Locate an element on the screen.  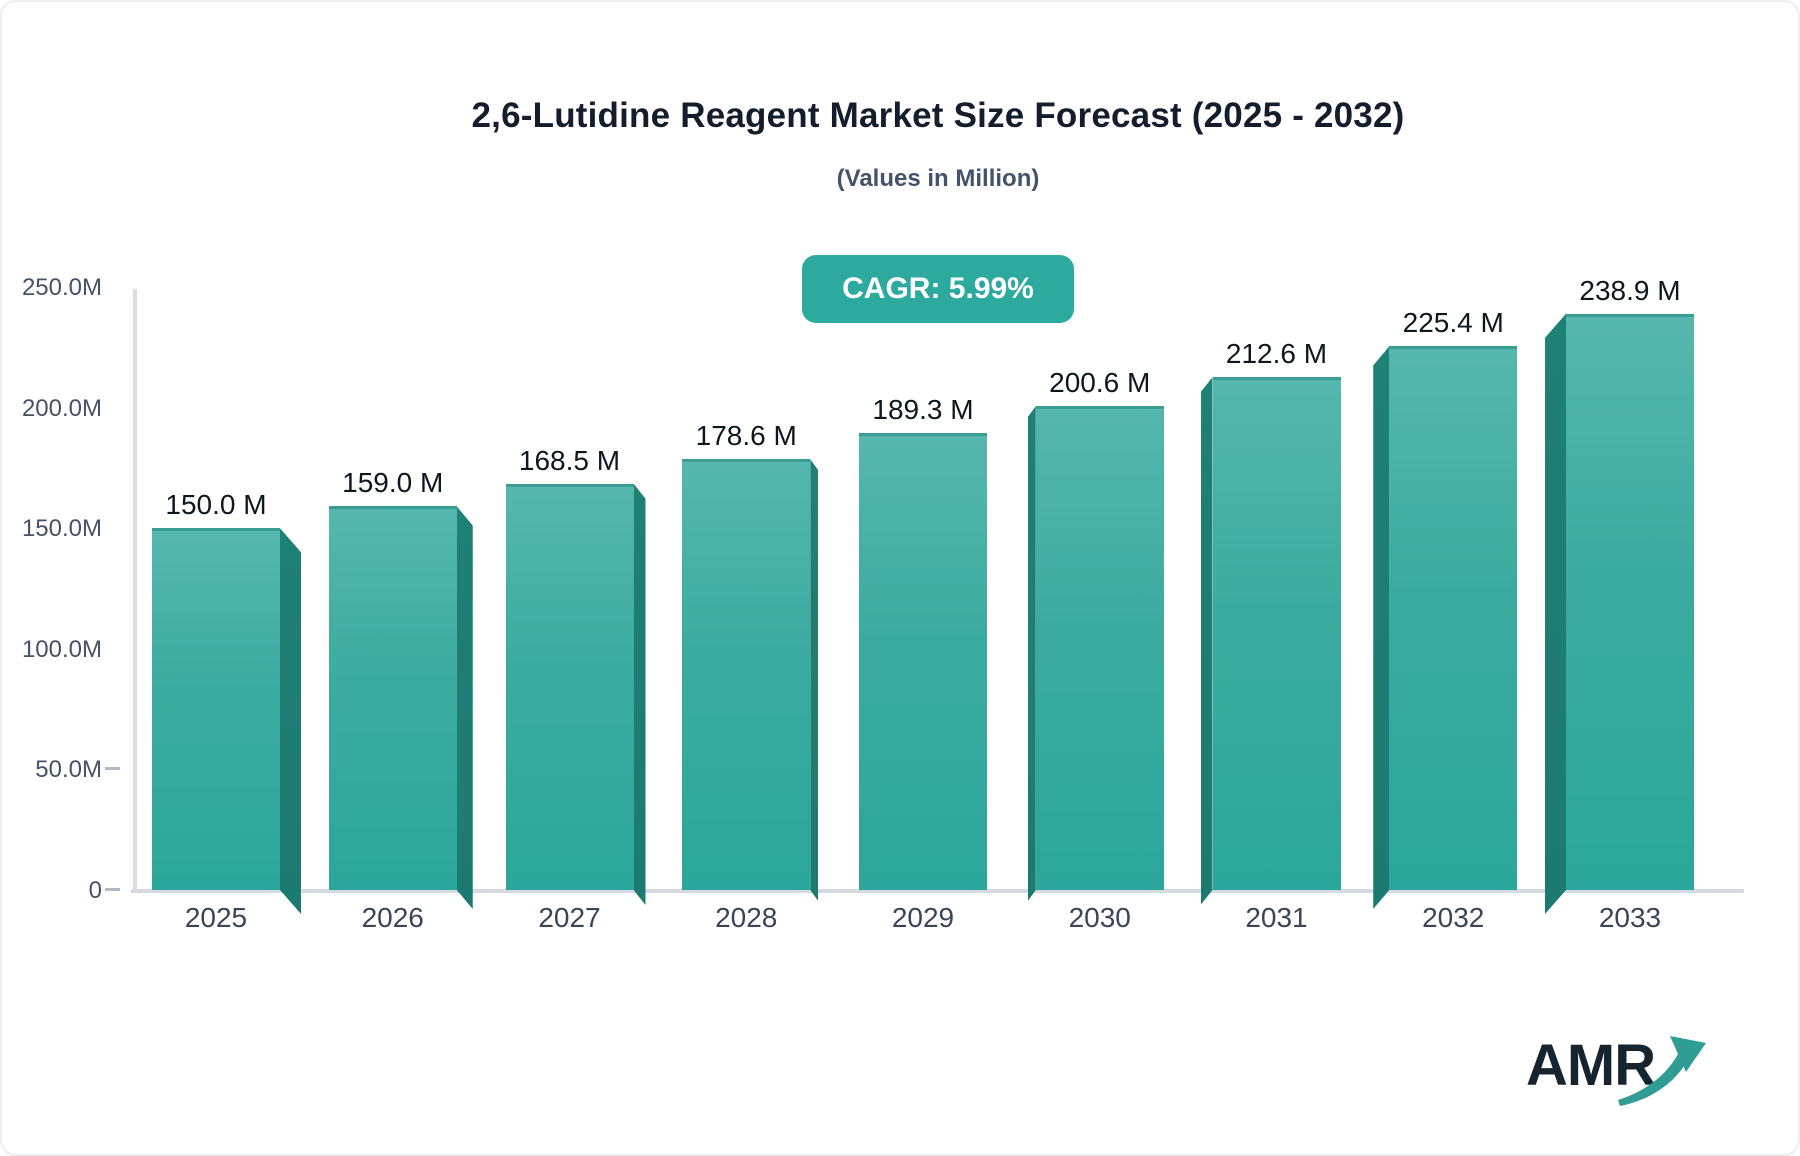
bar-3d-side-2028 is located at coordinates (814, 680).